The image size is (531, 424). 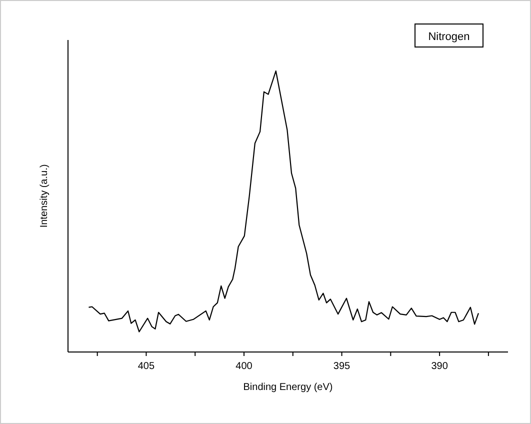 I want to click on x-tick-label: 395, so click(x=342, y=366).